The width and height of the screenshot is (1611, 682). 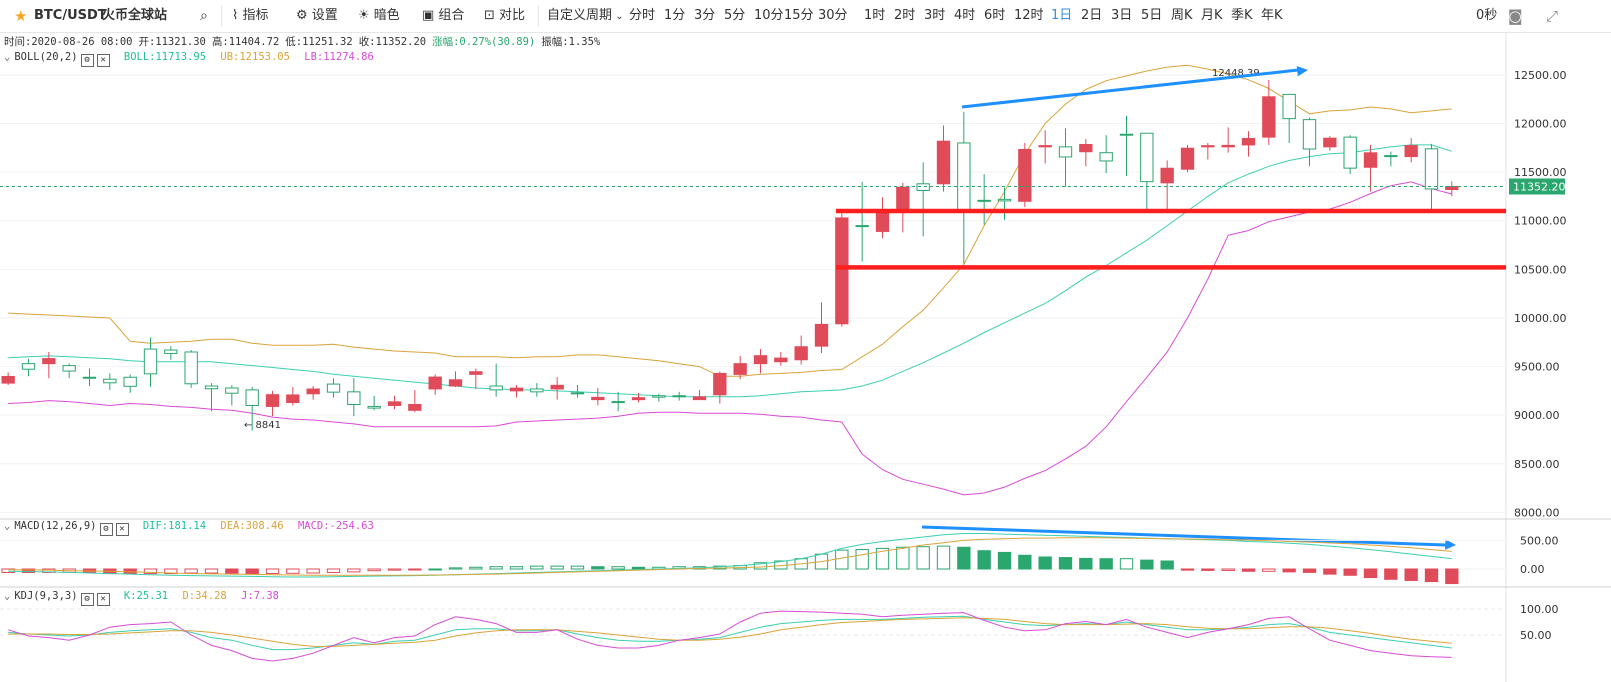 What do you see at coordinates (392, 42) in the screenshot?
I see `close-value: 收:11352.20` at bounding box center [392, 42].